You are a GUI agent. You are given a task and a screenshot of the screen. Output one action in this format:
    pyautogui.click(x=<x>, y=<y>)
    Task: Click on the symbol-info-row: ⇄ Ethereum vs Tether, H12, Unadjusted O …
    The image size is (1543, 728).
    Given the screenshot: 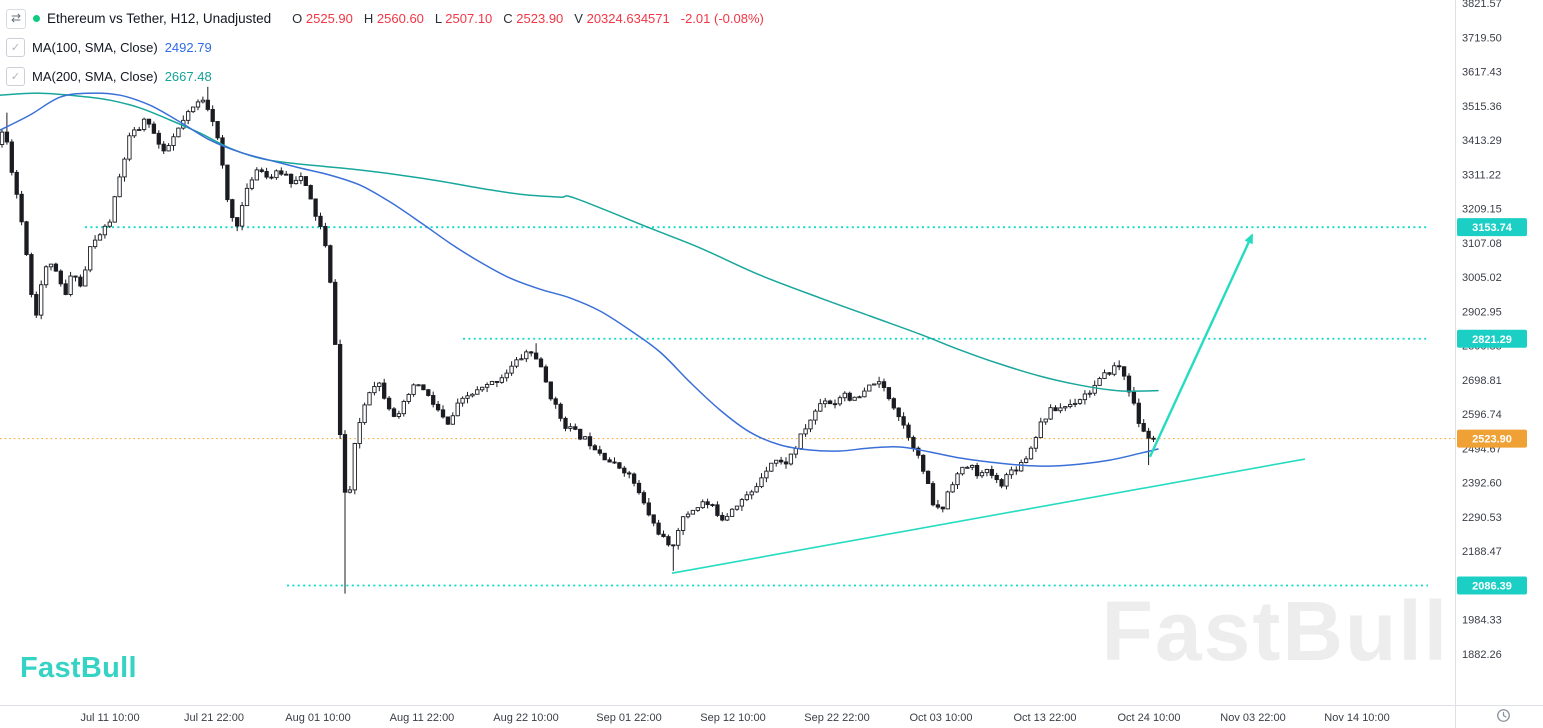 What is the action you would take?
    pyautogui.click(x=385, y=18)
    